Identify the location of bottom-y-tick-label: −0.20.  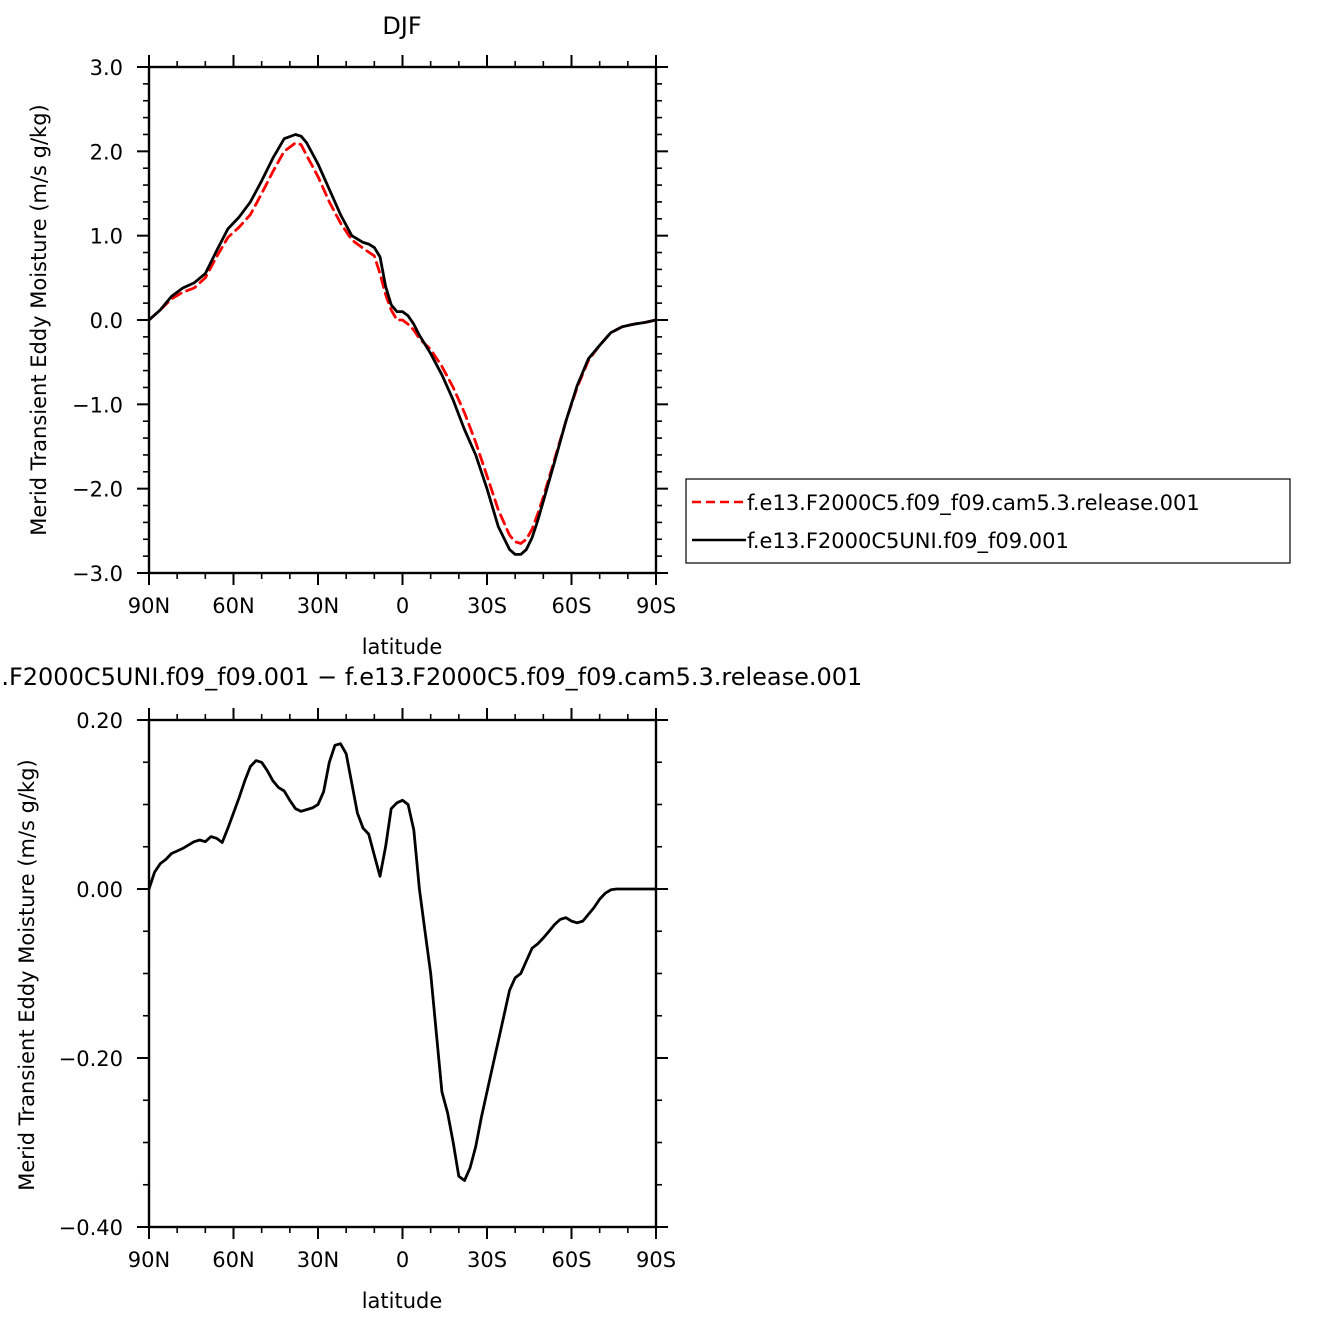
(91, 1059).